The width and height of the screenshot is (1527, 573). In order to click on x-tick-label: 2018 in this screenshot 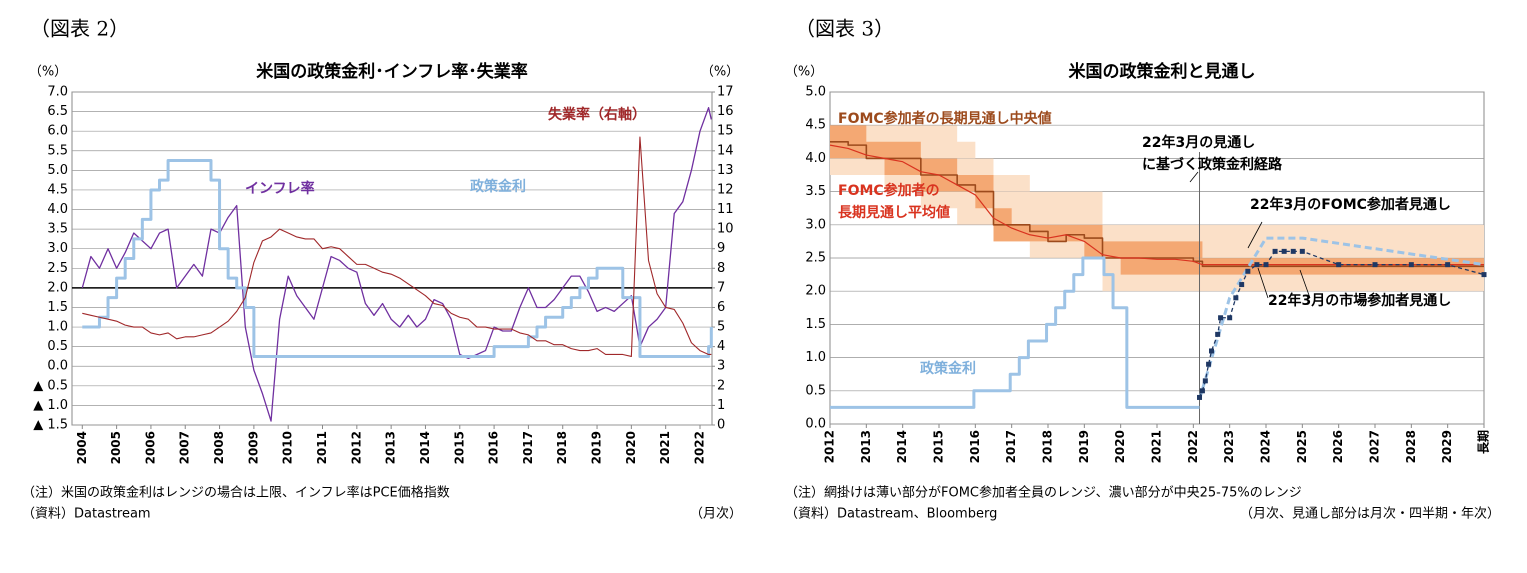, I will do `click(562, 447)`.